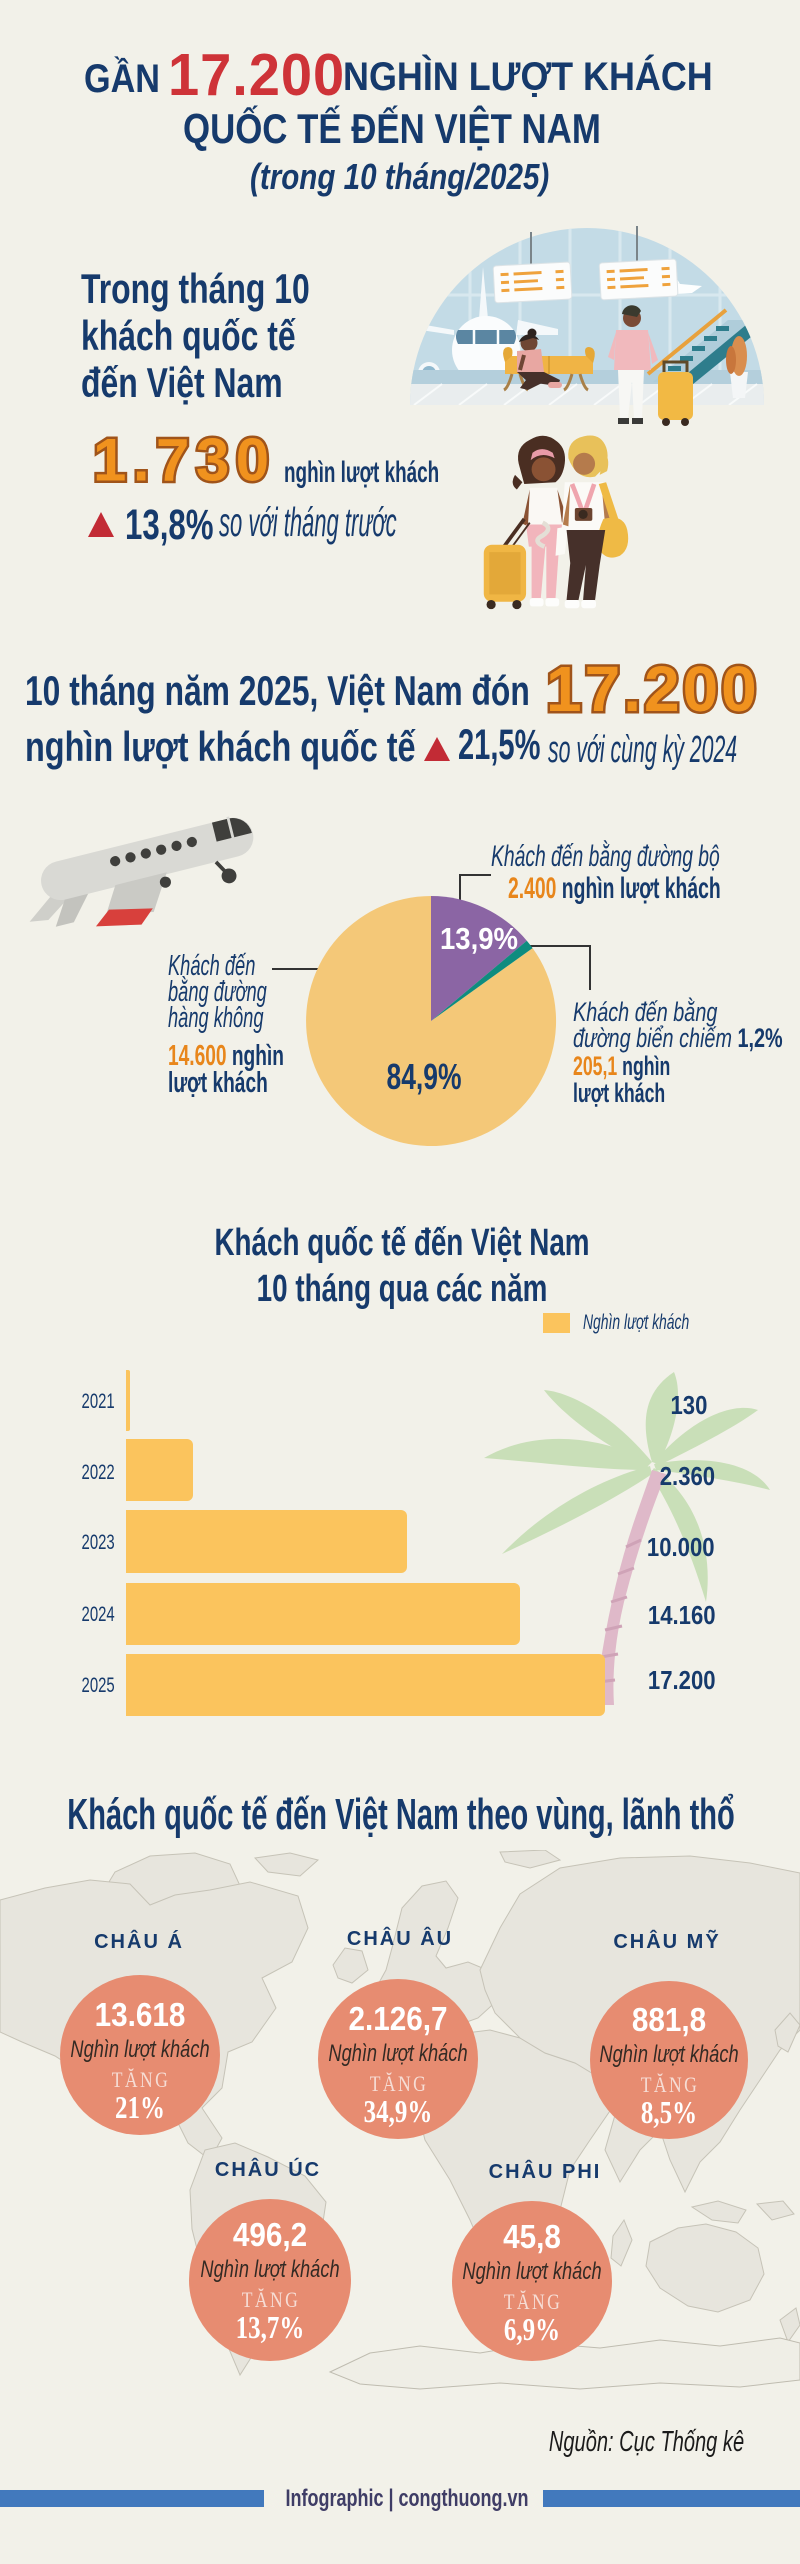 The image size is (800, 2564). Describe the element at coordinates (424, 1076) in the screenshot. I see `svg-text: 84,9%` at that location.